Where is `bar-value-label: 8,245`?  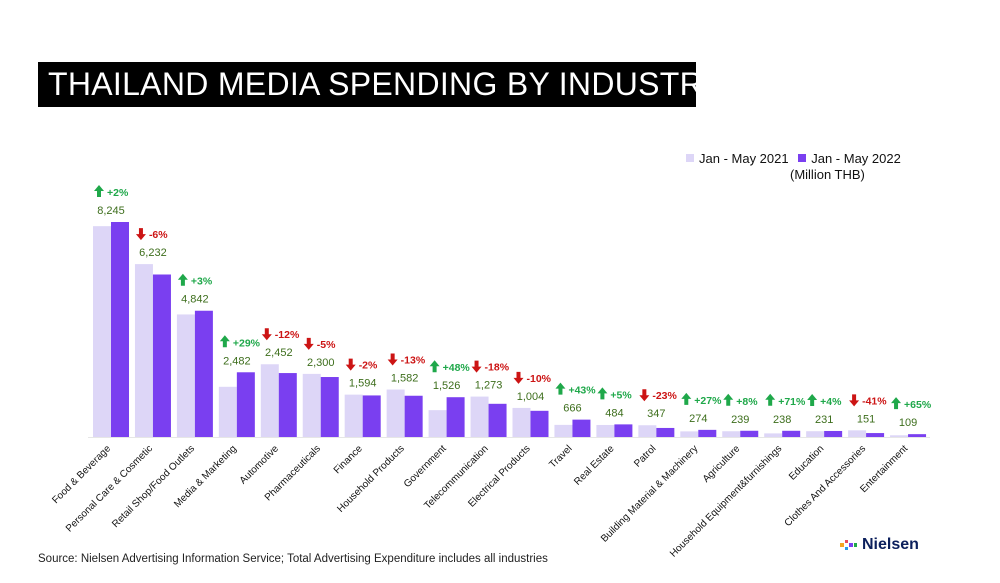
bar-value-label: 8,245 is located at coordinates (111, 211).